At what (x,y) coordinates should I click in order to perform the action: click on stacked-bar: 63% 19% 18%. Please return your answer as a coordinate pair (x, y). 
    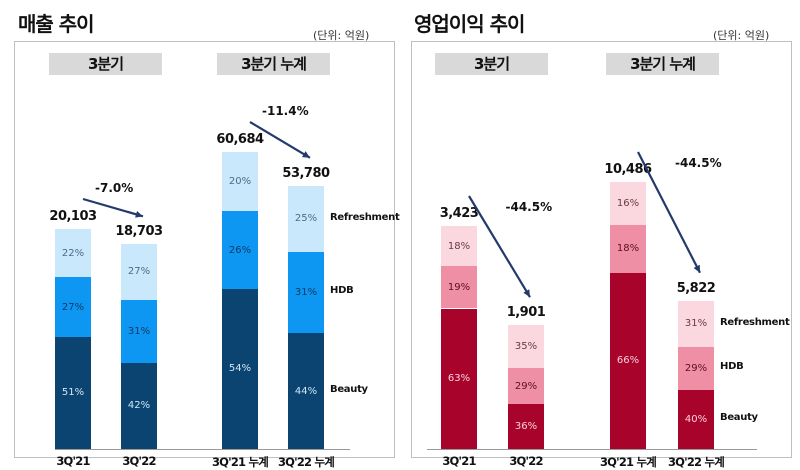
    Looking at the image, I should click on (459, 337).